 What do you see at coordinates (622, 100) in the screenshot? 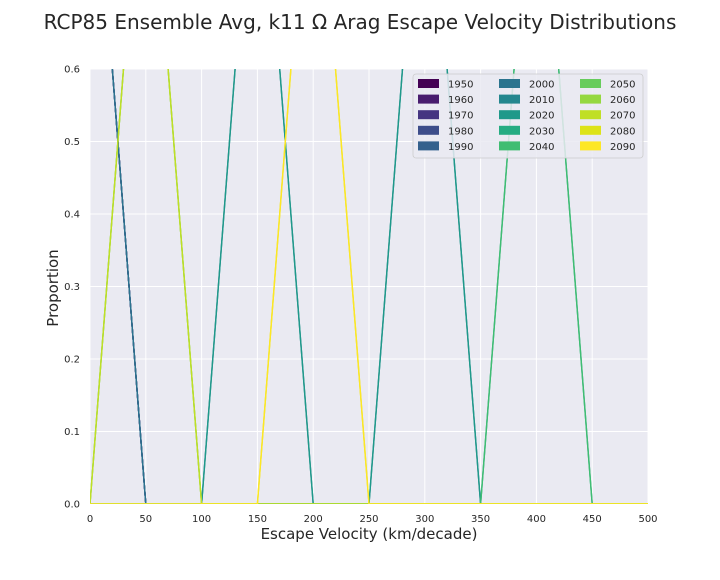
I see `legend-label-2060: 2060` at bounding box center [622, 100].